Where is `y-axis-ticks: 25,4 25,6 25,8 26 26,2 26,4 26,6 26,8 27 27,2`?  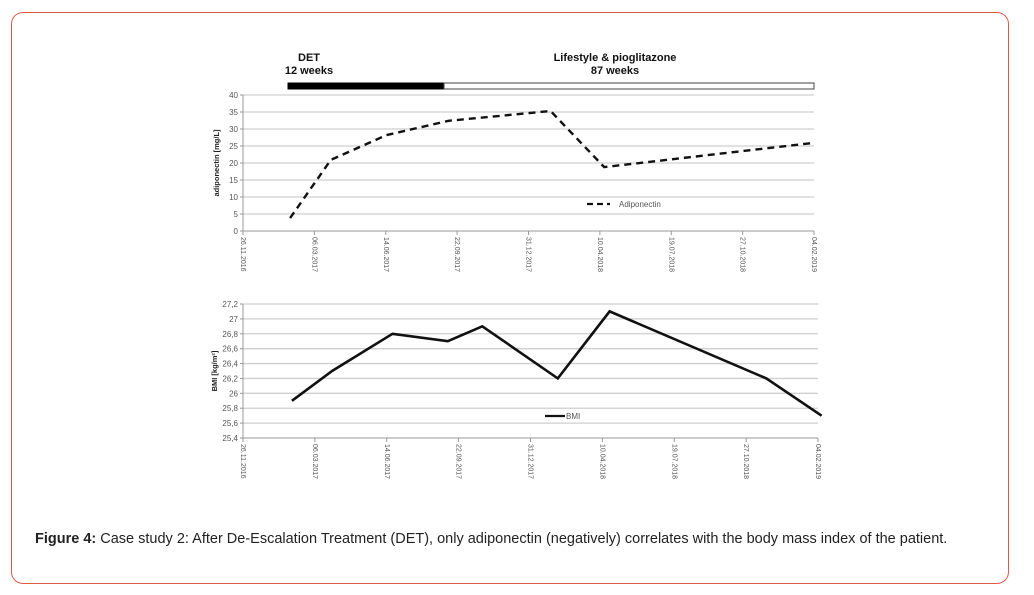 y-axis-ticks: 25,4 25,6 25,8 26 26,2 26,4 26,6 26,8 27 27,2 is located at coordinates (230, 371).